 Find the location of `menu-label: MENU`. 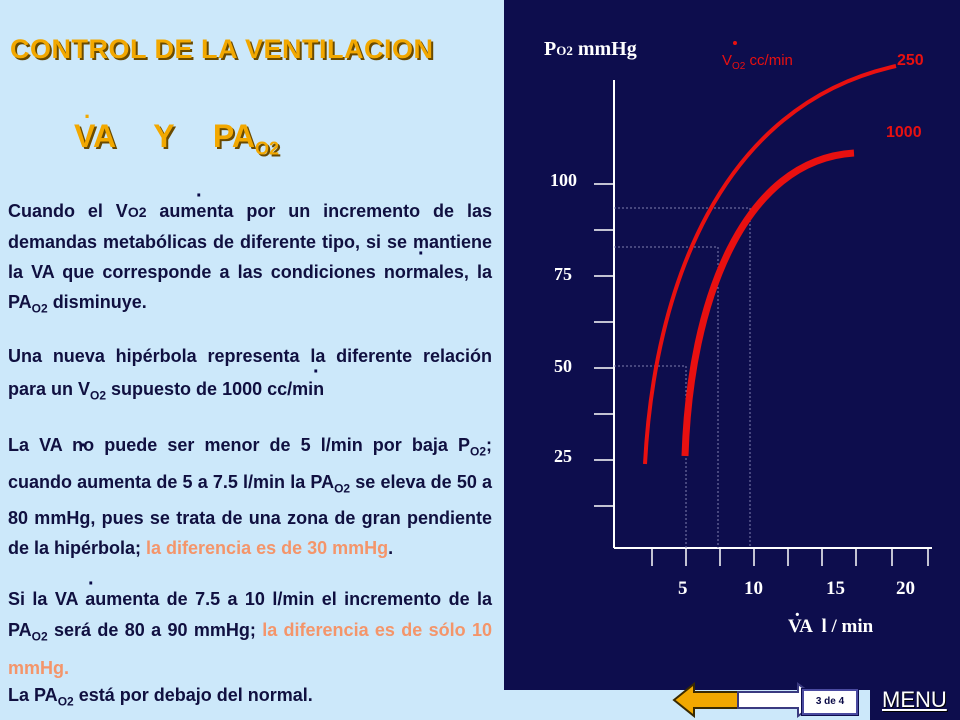

menu-label: MENU is located at coordinates (914, 699).